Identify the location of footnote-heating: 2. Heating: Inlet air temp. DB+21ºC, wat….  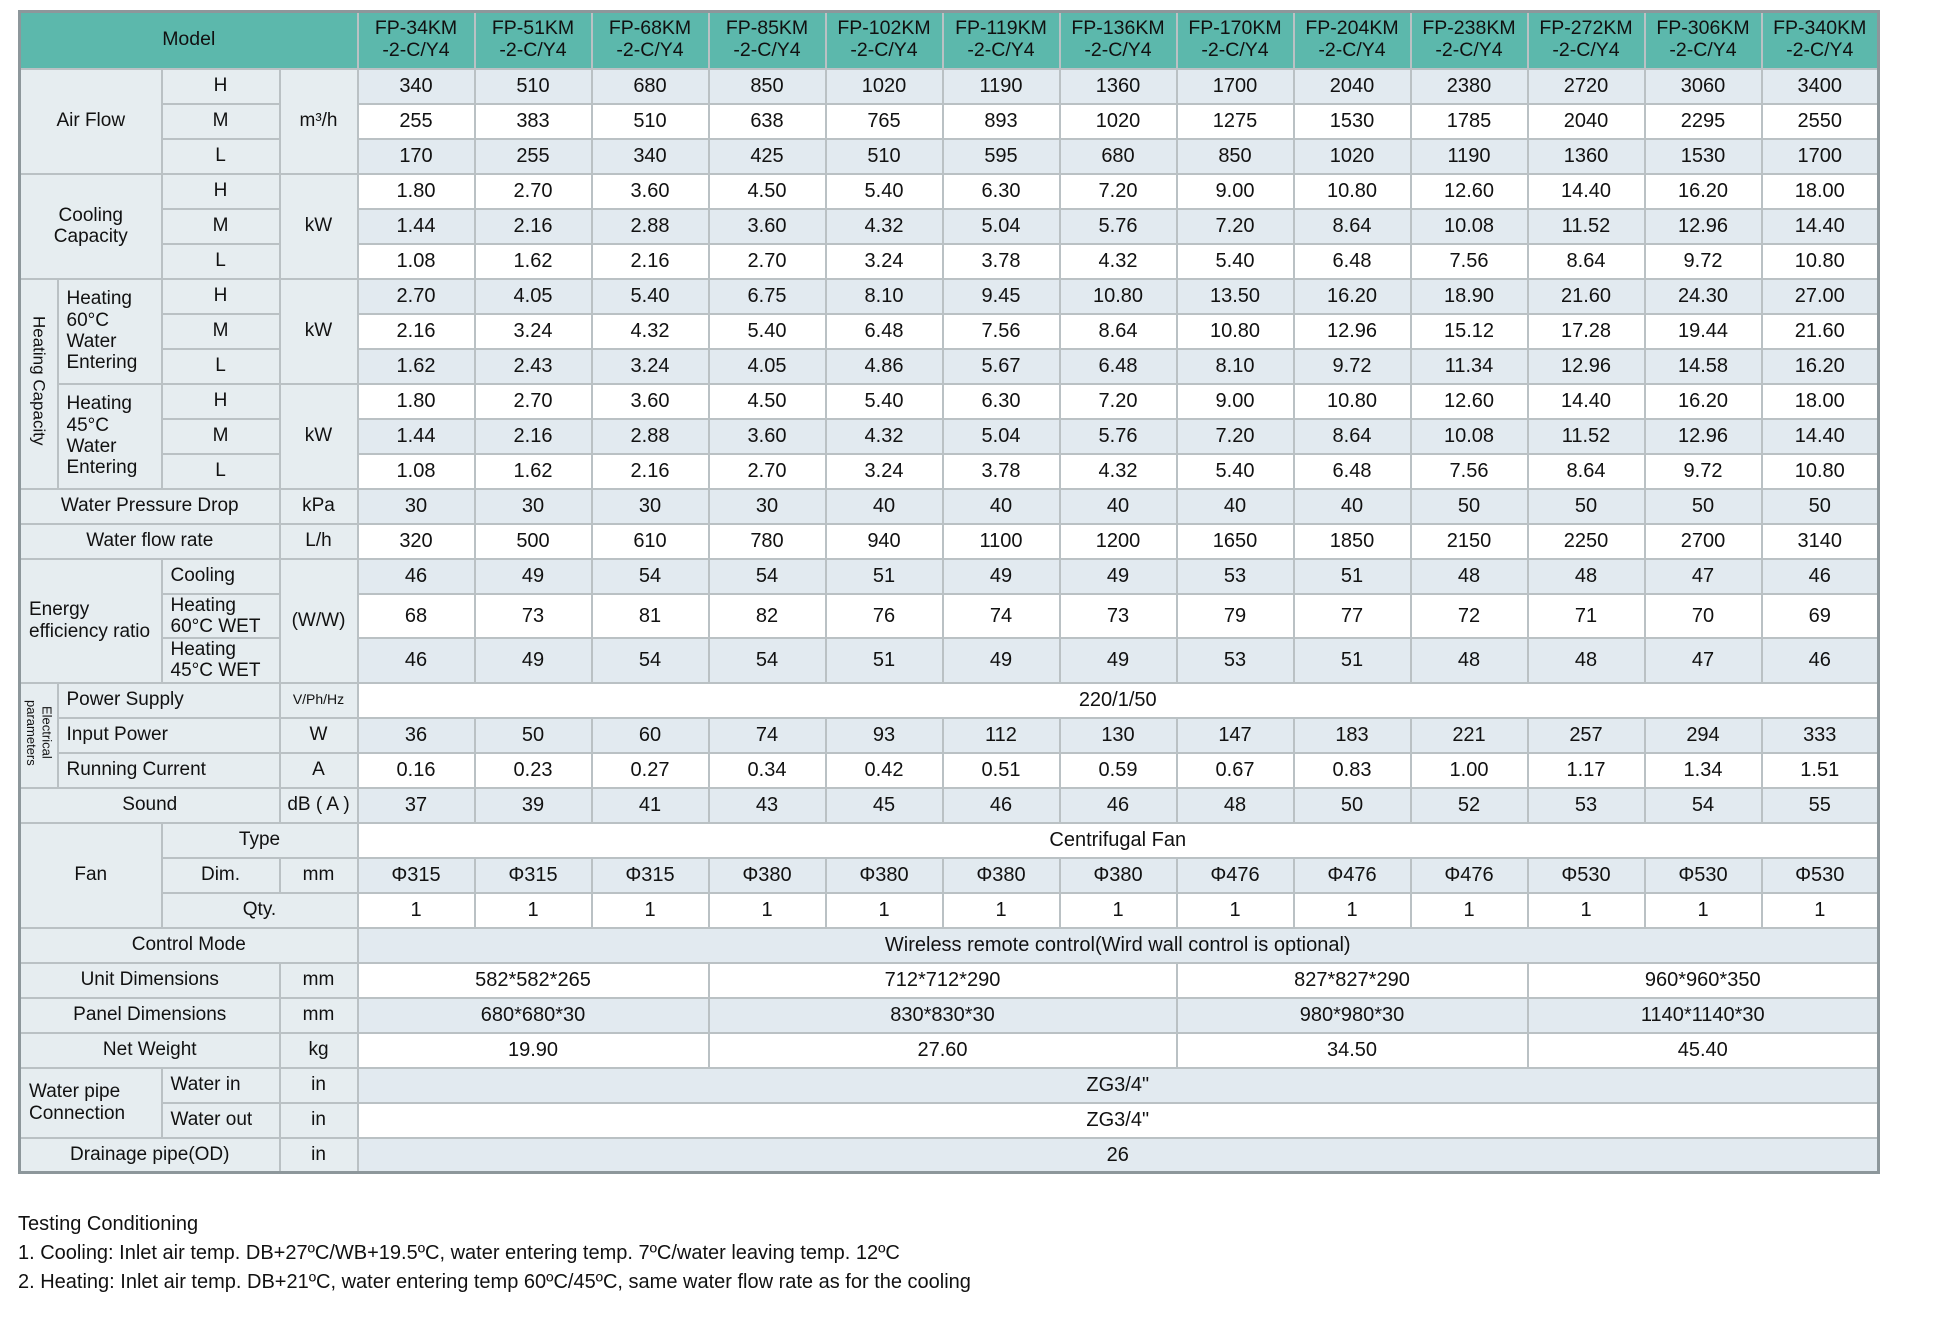
(494, 1282).